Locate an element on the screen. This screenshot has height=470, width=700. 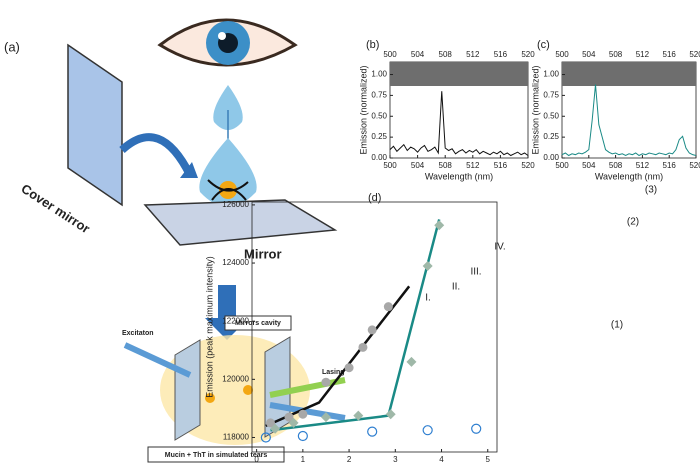
drop is located at coordinates (228, 107).